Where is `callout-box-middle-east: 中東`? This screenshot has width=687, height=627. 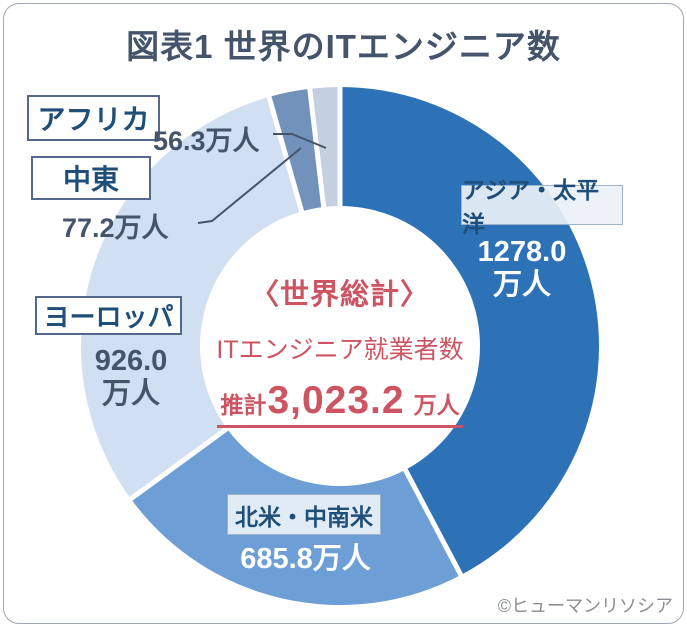 callout-box-middle-east: 中東 is located at coordinates (91, 178).